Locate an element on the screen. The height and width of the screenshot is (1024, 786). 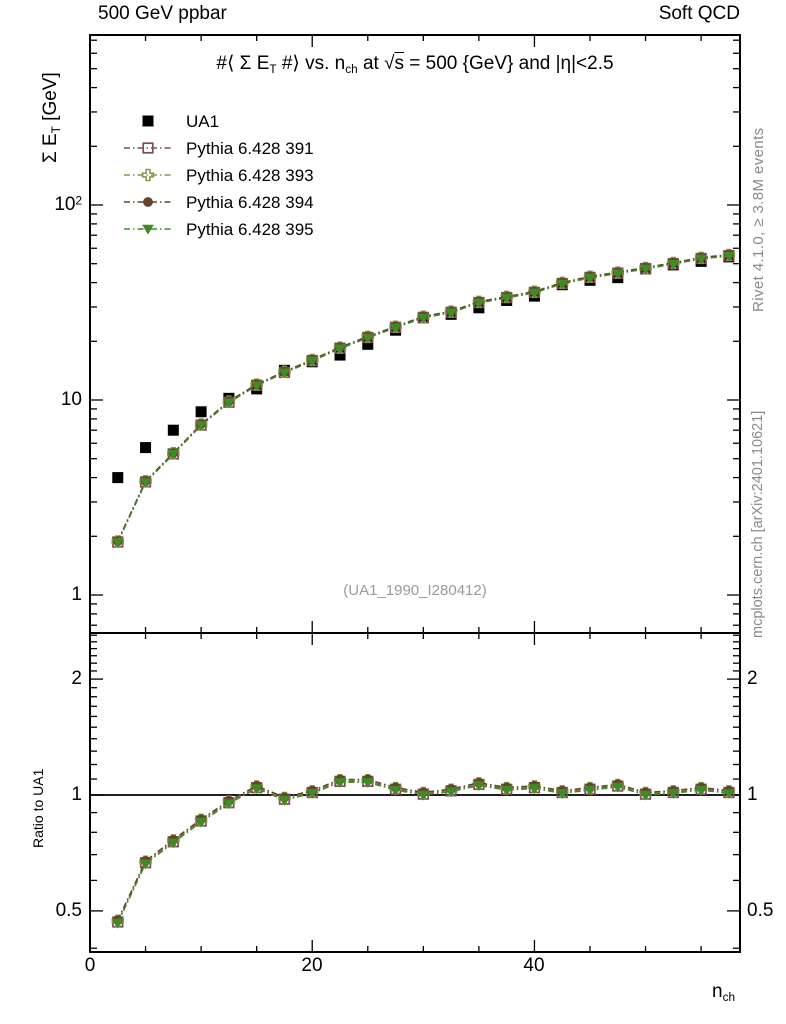
legend-label-pythia-395: Pythia 6.428 395 is located at coordinates (250, 229).